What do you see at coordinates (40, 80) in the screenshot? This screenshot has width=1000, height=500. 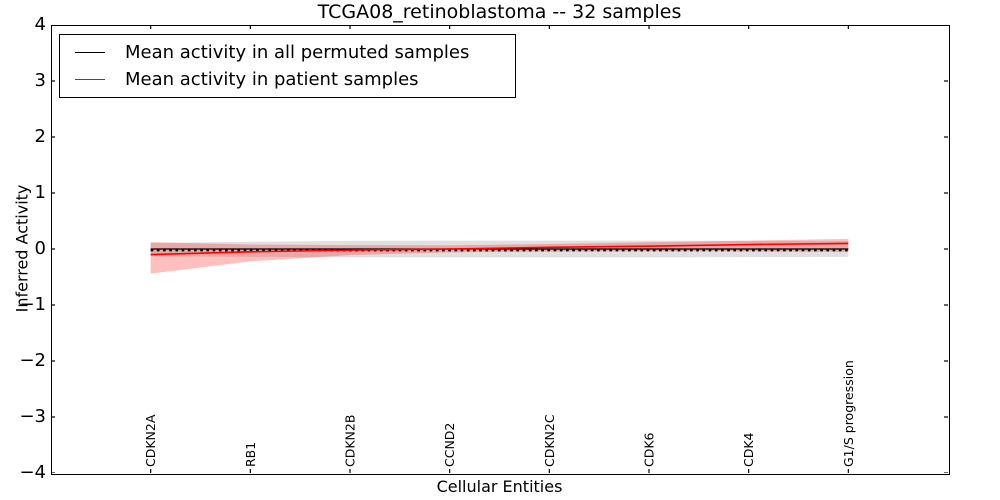 I see `y-tick-label: 3` at bounding box center [40, 80].